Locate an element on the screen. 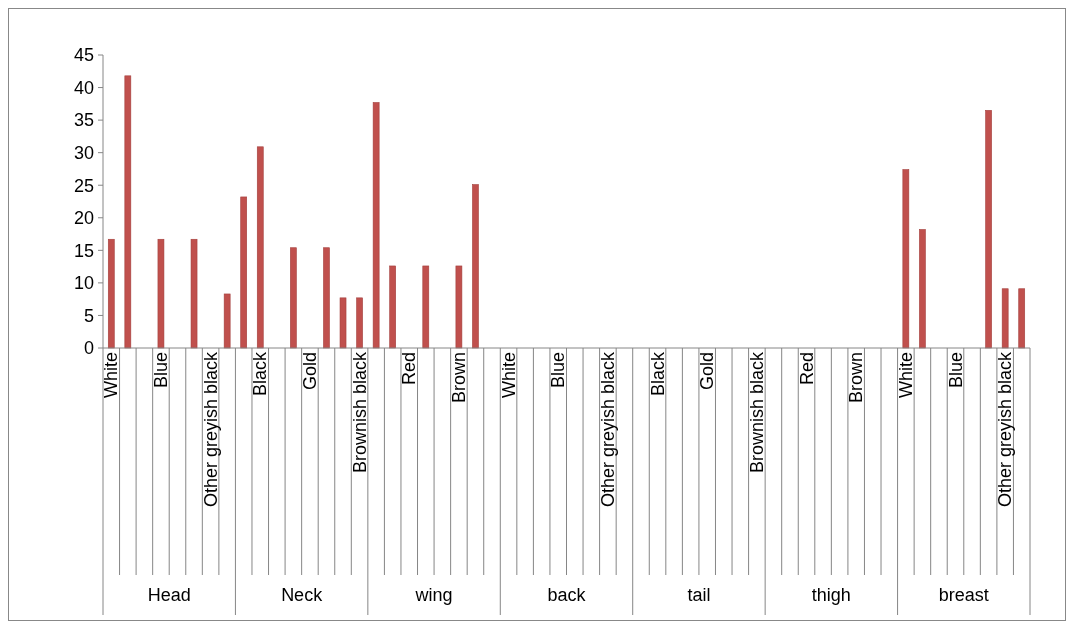 The image size is (1074, 629). y-tick-label: 30 is located at coordinates (83, 152).